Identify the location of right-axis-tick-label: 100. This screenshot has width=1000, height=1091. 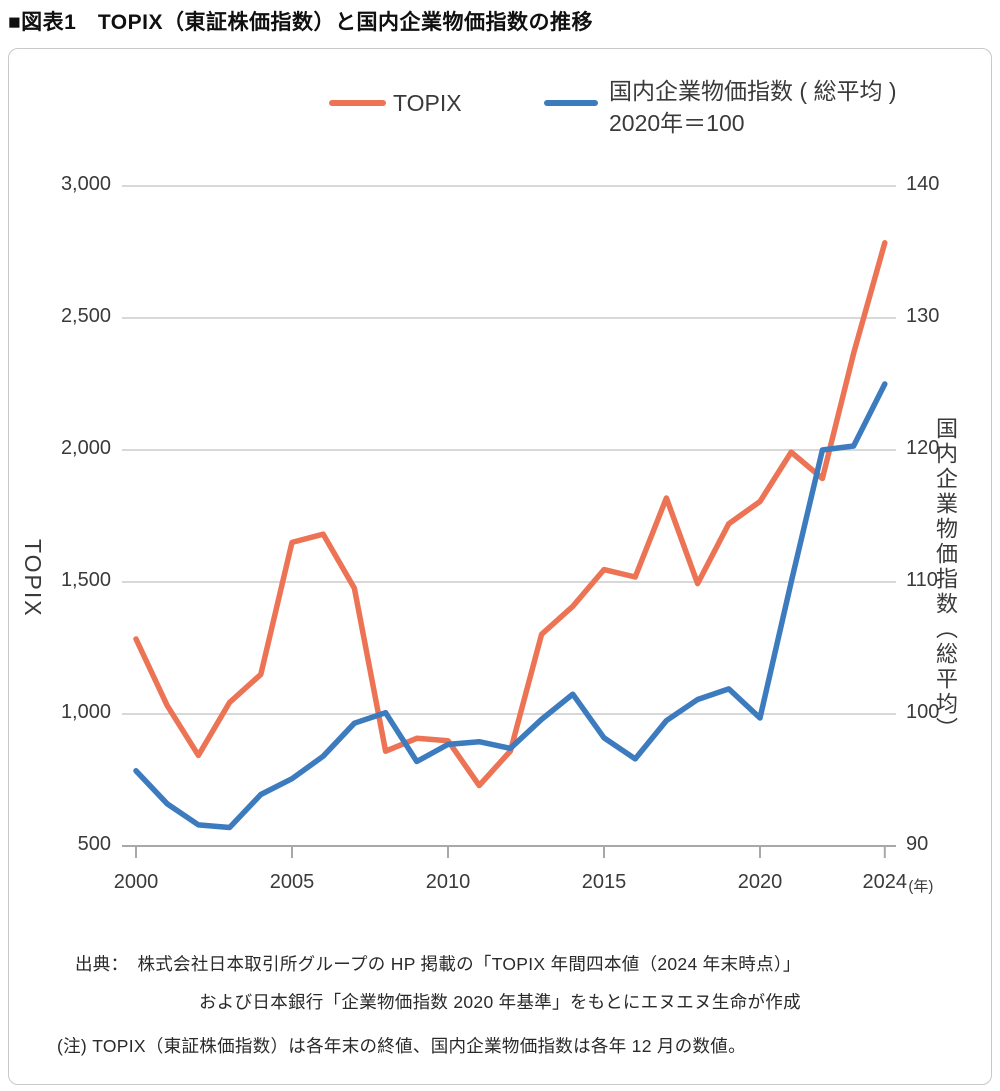
(923, 712).